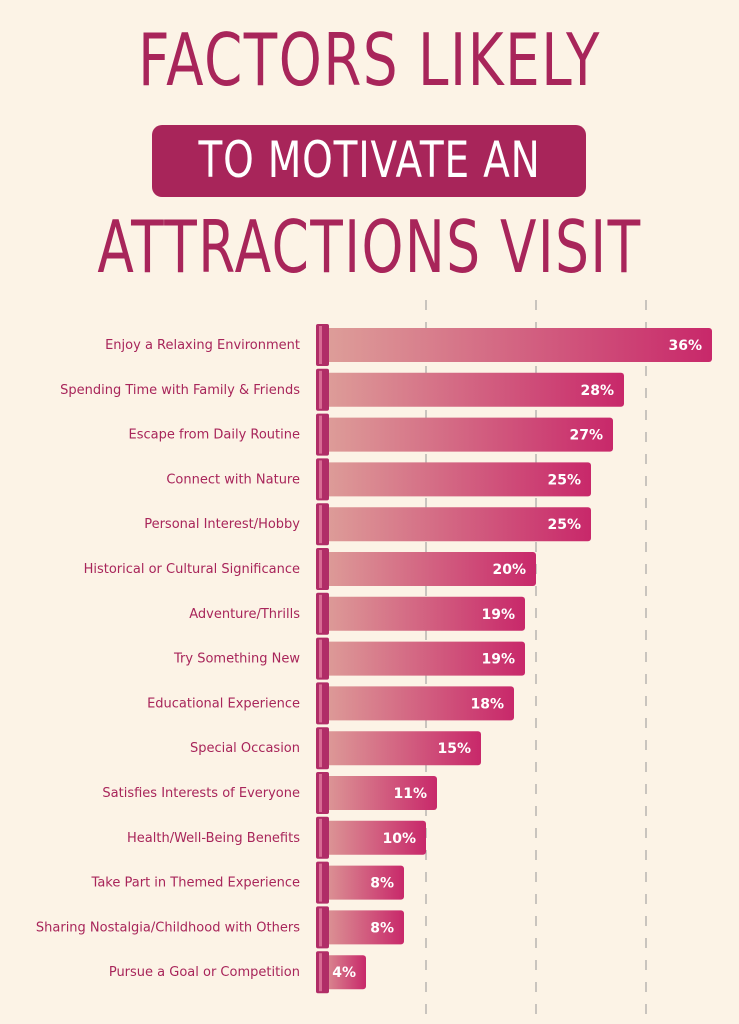 This screenshot has width=739, height=1024. What do you see at coordinates (509, 570) in the screenshot?
I see `data-label: 20%` at bounding box center [509, 570].